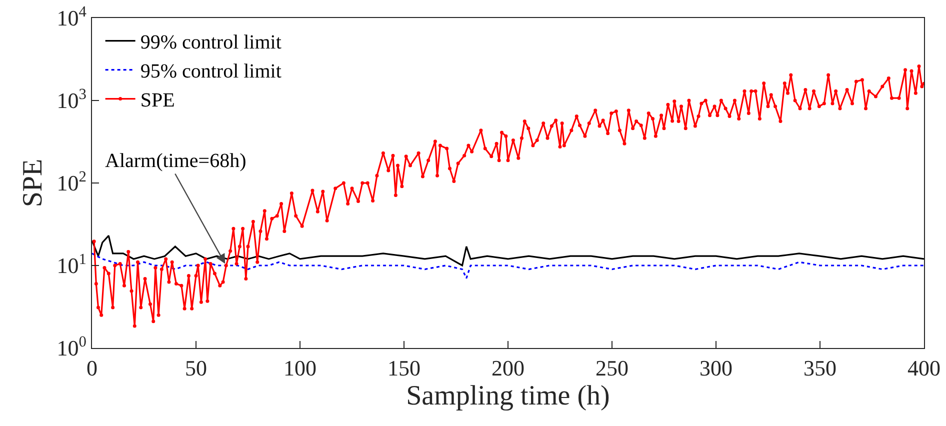  What do you see at coordinates (71, 347) in the screenshot?
I see `y-tick-label: 10$^{0}$` at bounding box center [71, 347].